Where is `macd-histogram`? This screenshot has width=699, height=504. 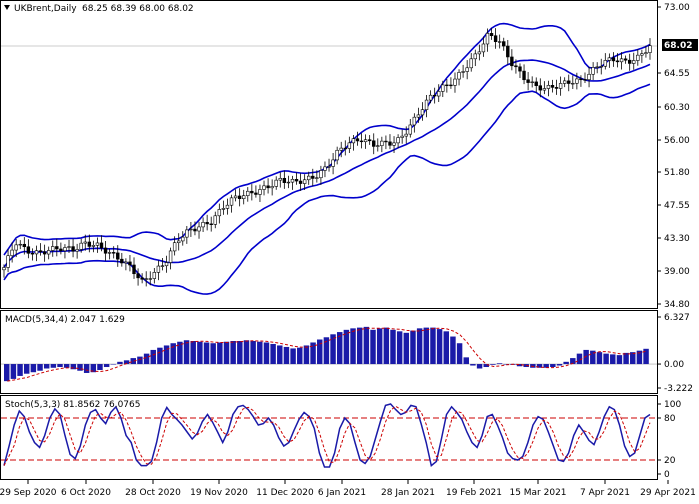 macd-histogram is located at coordinates (329, 354).